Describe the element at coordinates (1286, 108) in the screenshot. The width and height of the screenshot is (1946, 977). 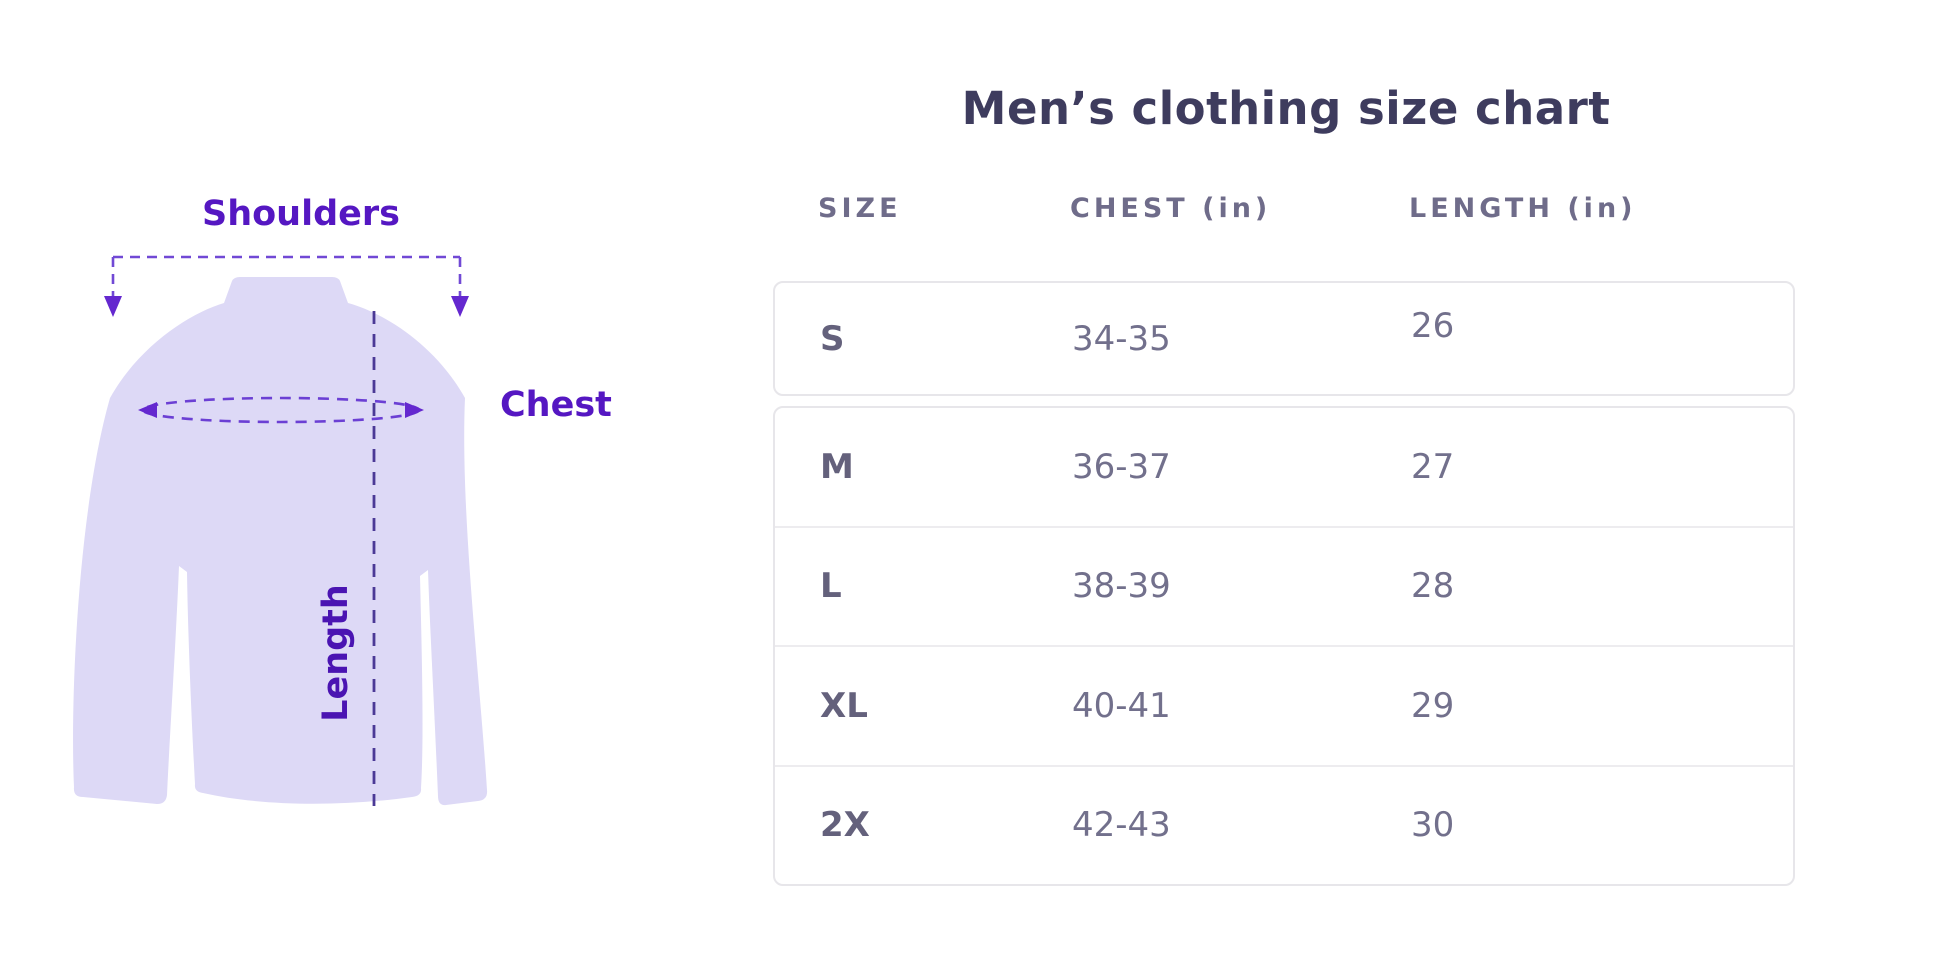
I see `page-title: Men’s clothing size chart` at that location.